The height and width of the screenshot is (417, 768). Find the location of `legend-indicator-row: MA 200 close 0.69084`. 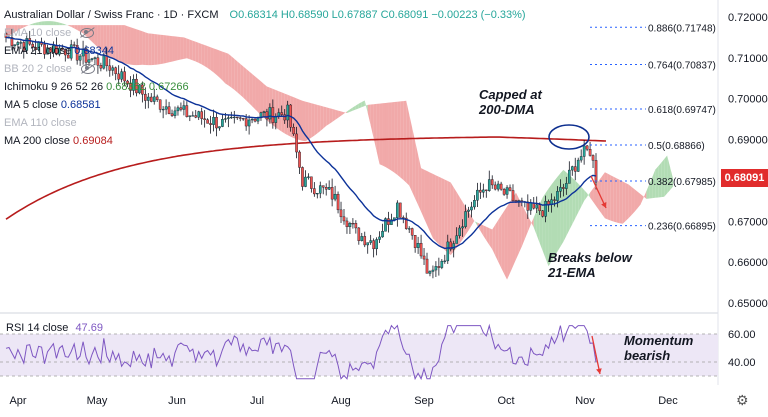

legend-indicator-row: MA 200 close 0.69084 is located at coordinates (266, 141).